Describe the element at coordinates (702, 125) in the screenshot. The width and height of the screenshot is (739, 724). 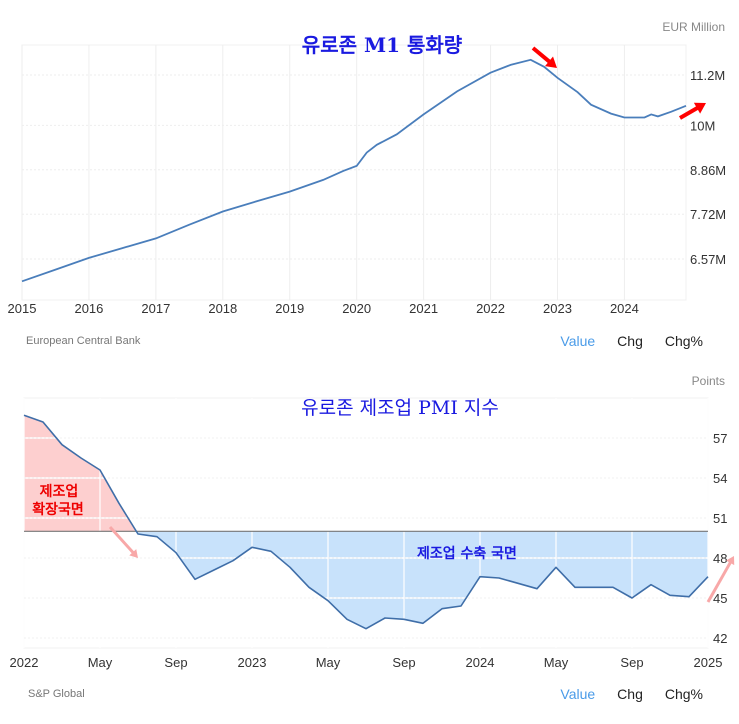
I see `y-tick-label: 10M` at that location.